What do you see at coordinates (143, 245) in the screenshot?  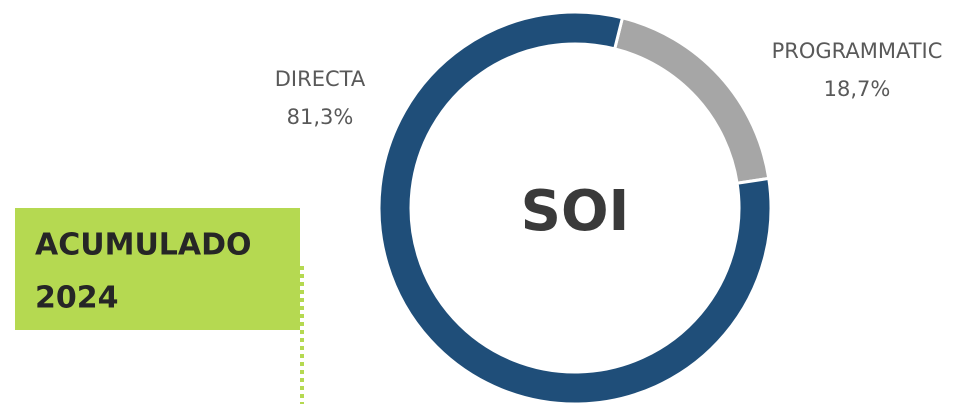 I see `badge-line: ACUMULADO` at bounding box center [143, 245].